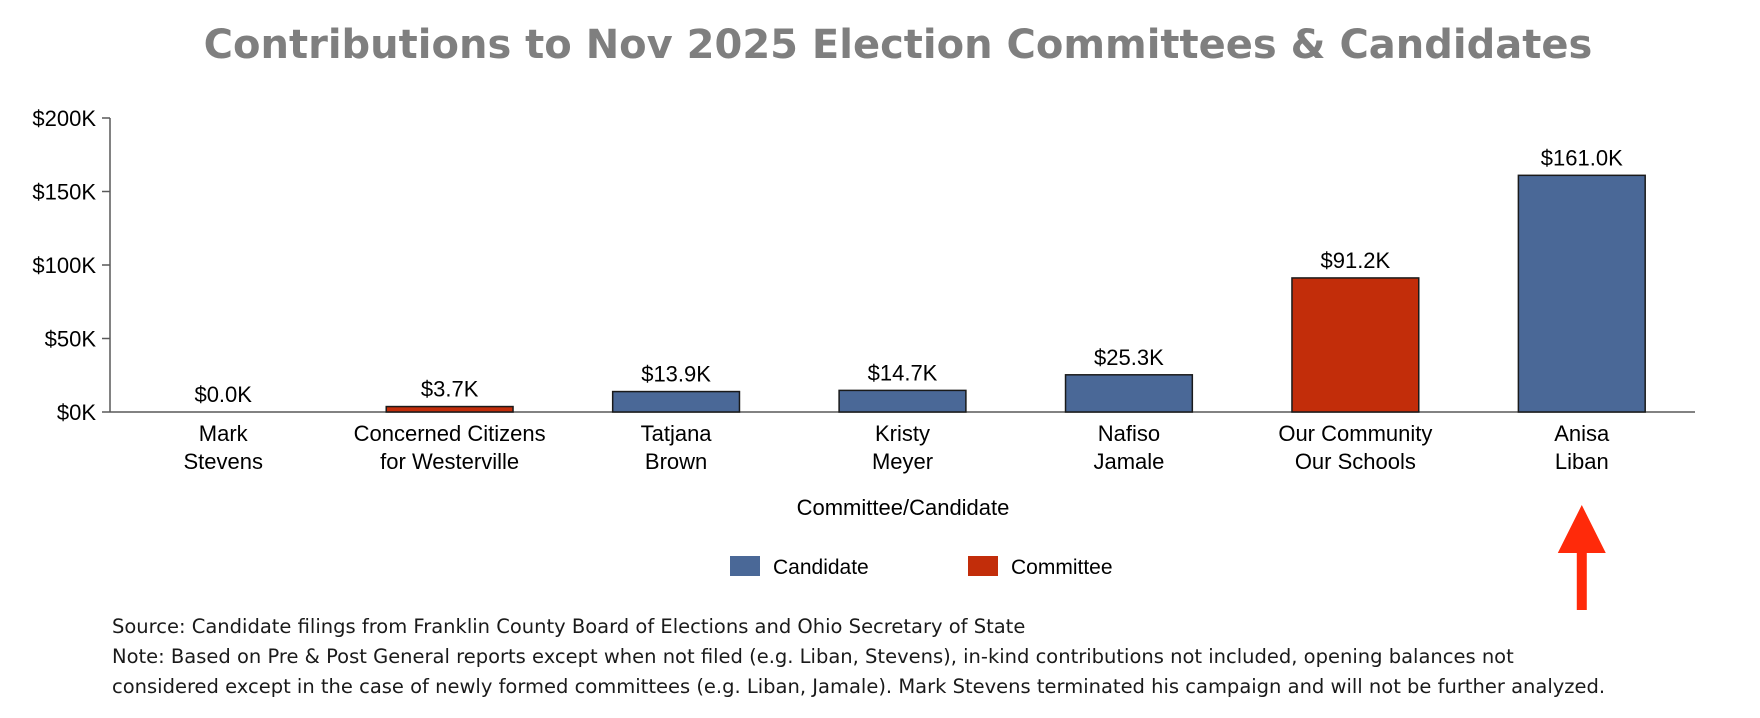 This screenshot has height=718, width=1760. What do you see at coordinates (1582, 433) in the screenshot?
I see `category-label: Anisa` at bounding box center [1582, 433].